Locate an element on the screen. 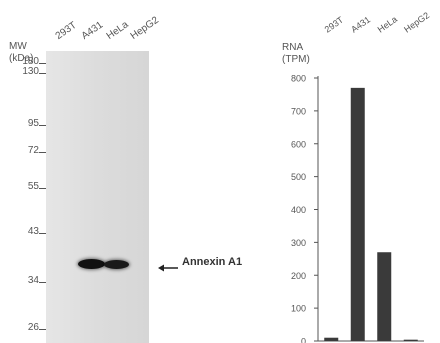 The height and width of the screenshot is (343, 440). mw-marker-55: 55 is located at coordinates (33, 186).